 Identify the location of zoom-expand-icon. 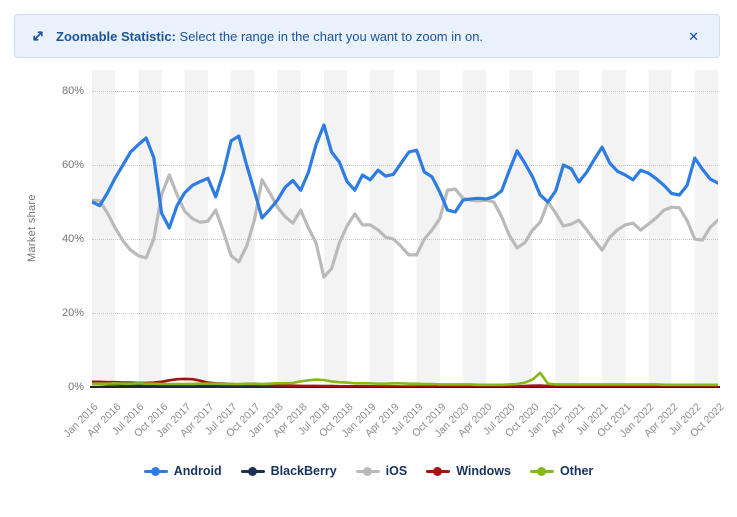
(38, 36).